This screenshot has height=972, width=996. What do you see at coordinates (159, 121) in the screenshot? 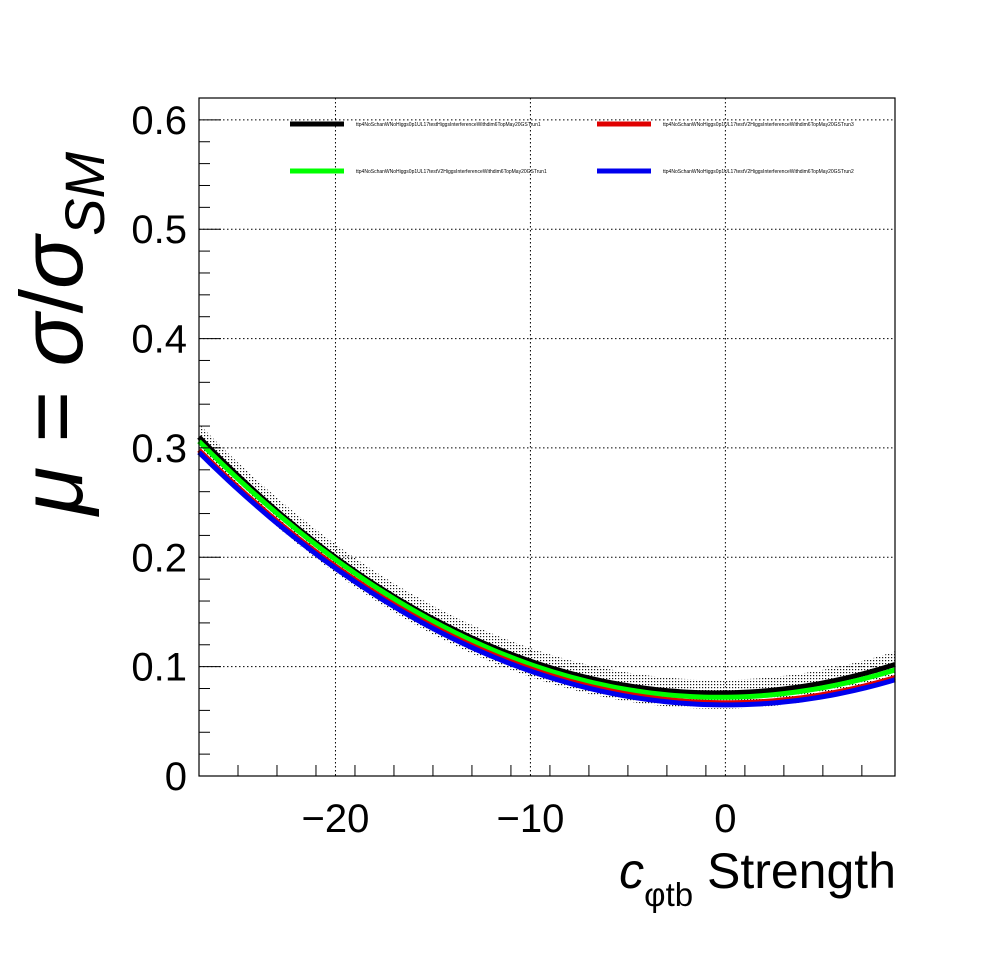
I see `y-tick-label: 0.6` at bounding box center [159, 121].